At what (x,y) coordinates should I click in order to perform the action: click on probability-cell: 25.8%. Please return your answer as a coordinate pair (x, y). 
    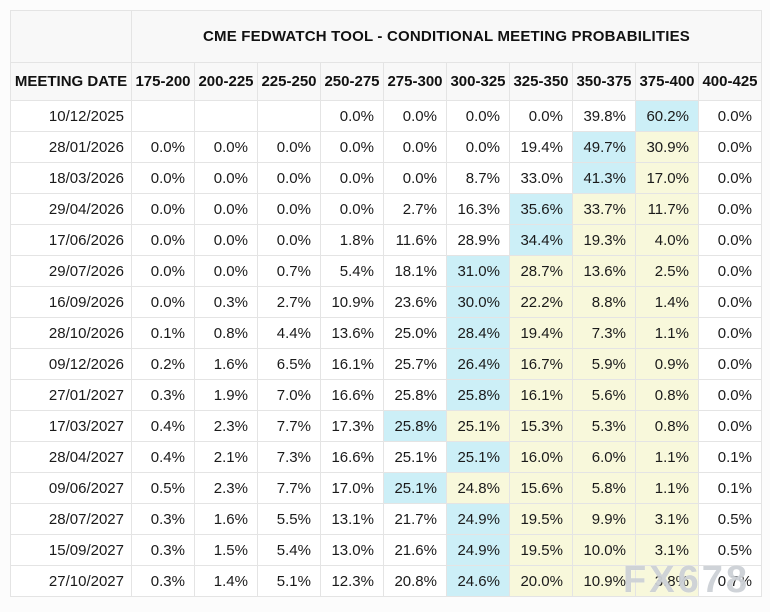
    Looking at the image, I should click on (478, 395).